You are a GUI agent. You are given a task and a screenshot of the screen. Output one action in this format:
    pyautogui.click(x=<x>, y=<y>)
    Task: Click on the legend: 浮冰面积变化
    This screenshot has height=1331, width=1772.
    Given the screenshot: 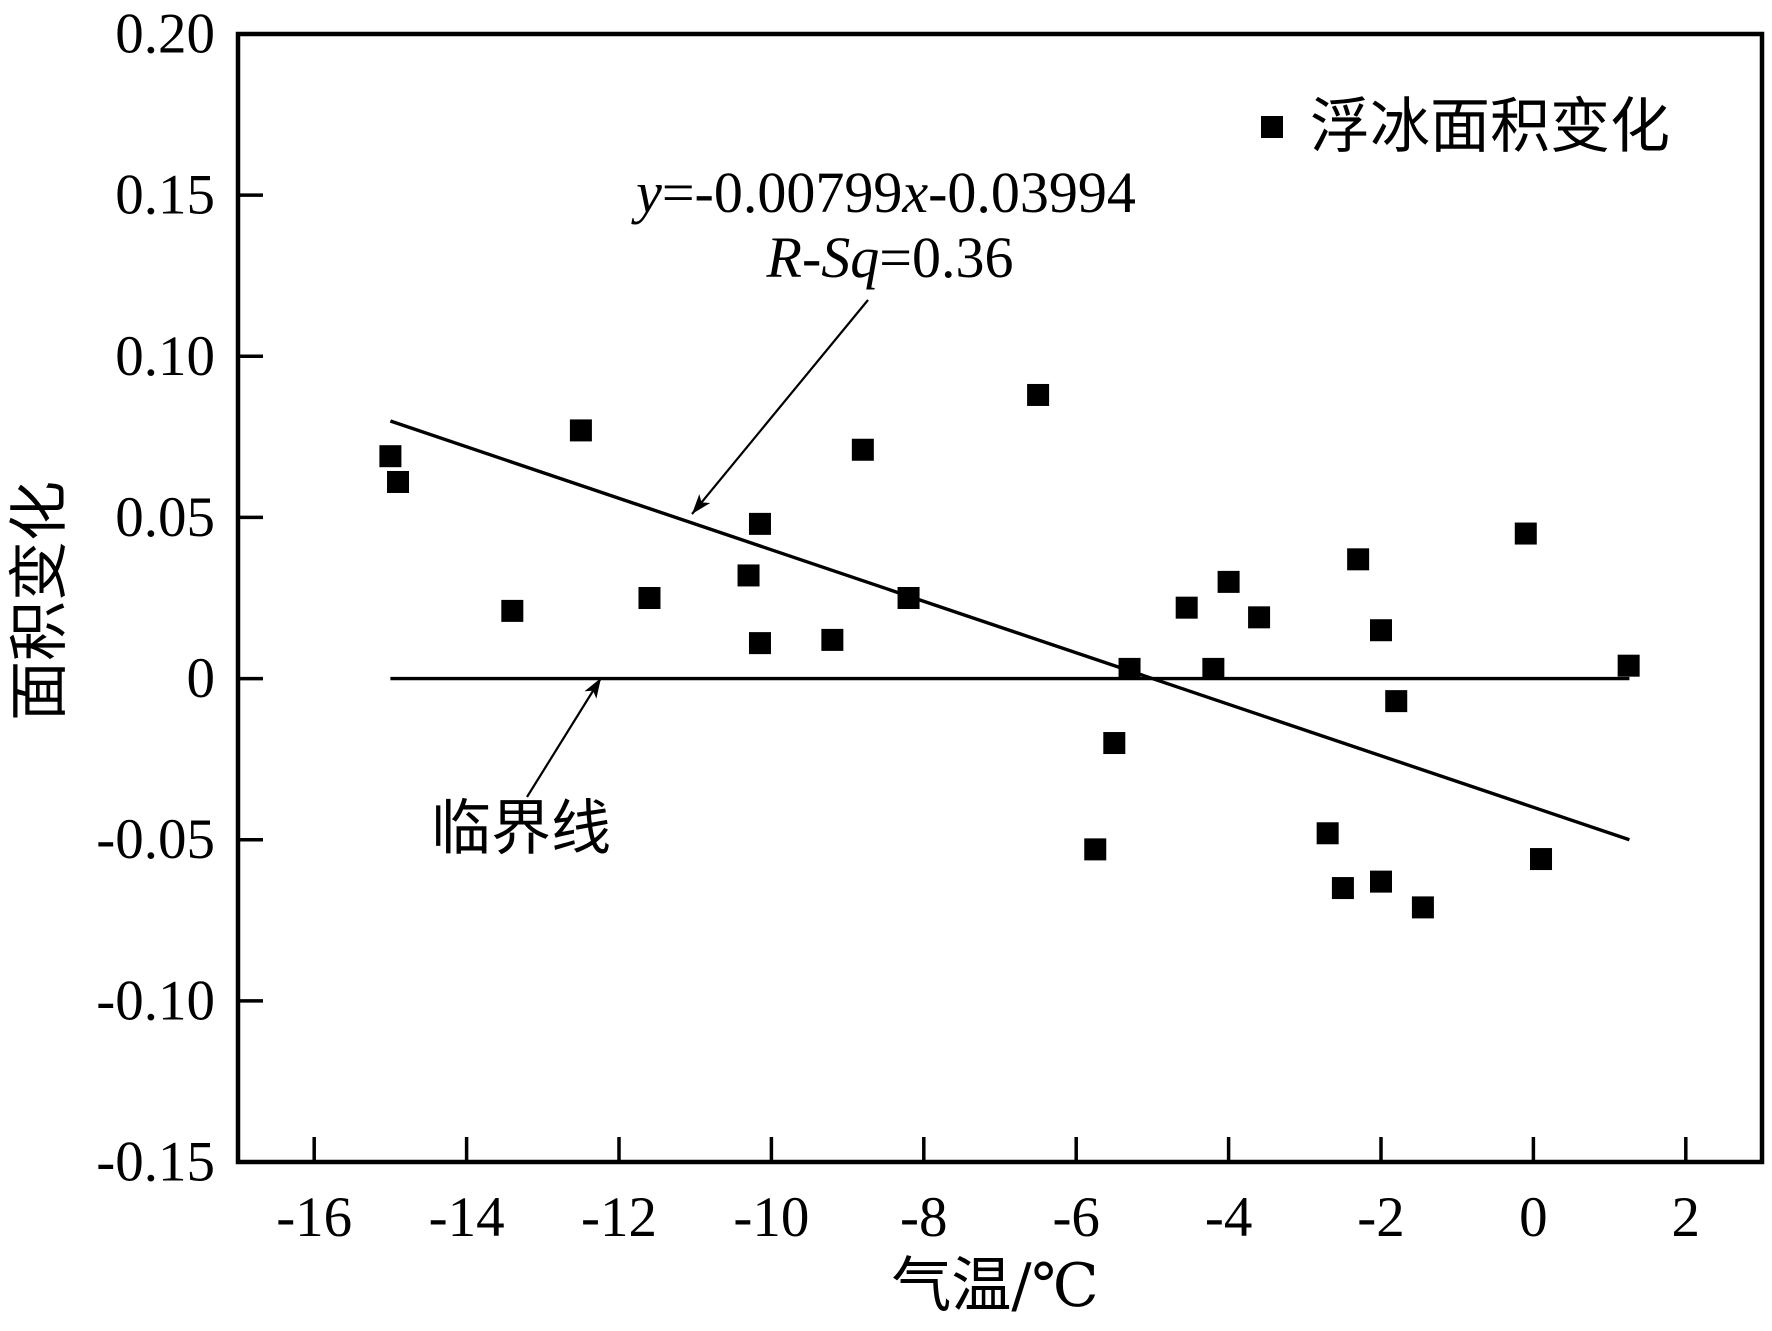 What is the action you would take?
    pyautogui.click(x=1465, y=127)
    